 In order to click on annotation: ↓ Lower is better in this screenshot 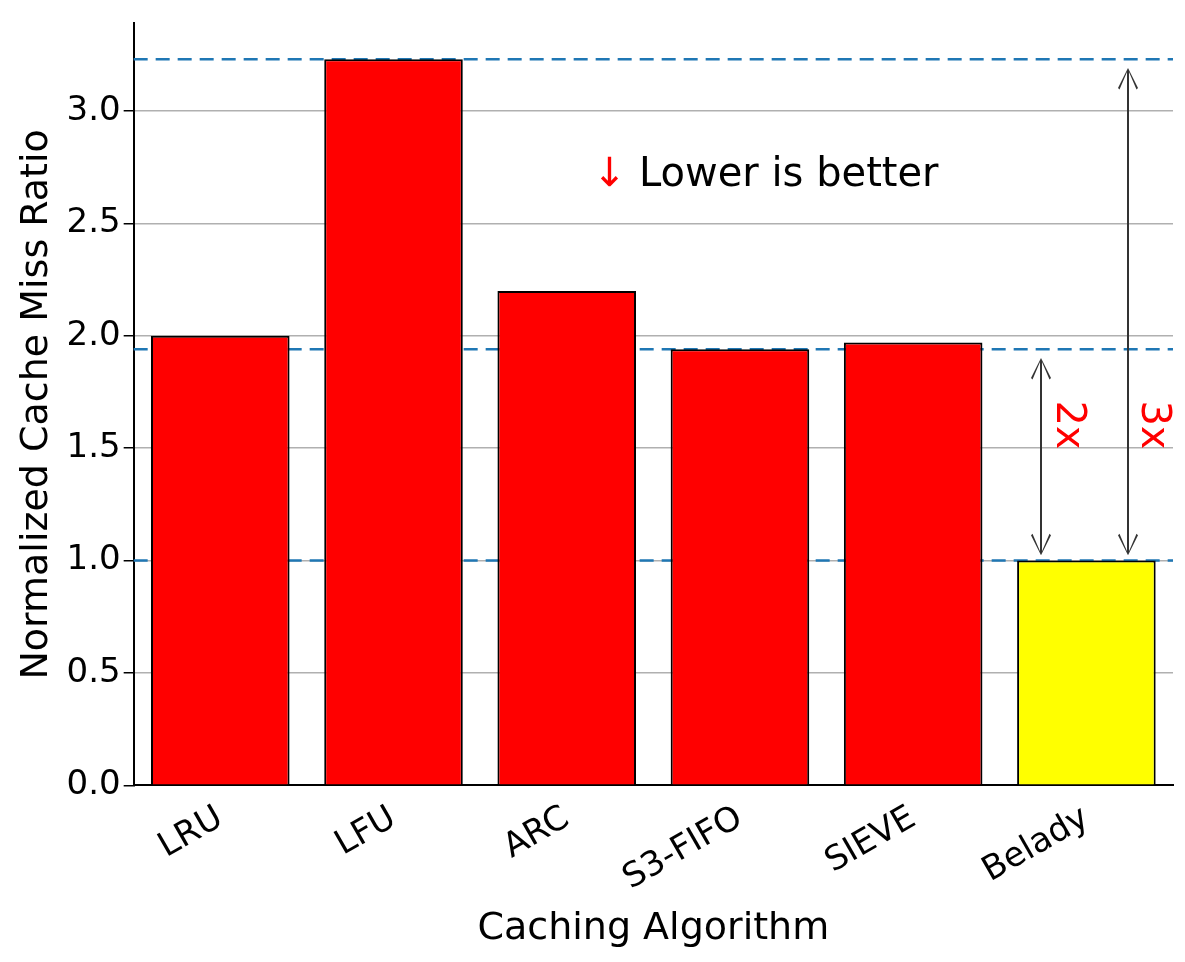, I will do `click(766, 172)`.